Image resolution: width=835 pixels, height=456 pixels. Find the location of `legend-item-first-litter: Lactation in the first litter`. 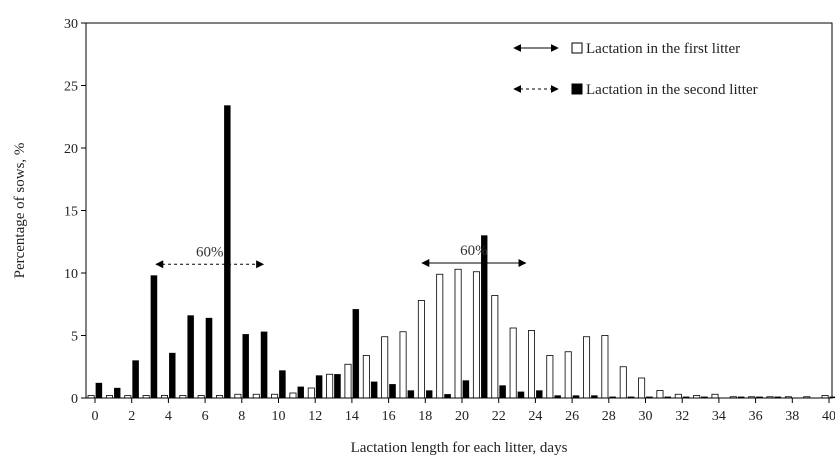

legend-item-first-litter: Lactation in the first litter is located at coordinates (626, 49).